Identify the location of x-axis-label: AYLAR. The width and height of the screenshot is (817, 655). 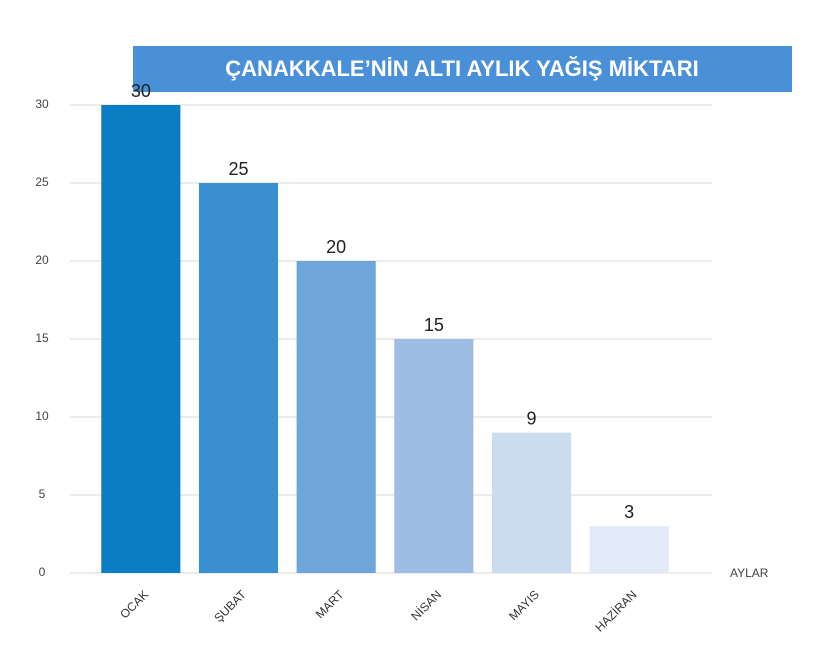
(749, 573).